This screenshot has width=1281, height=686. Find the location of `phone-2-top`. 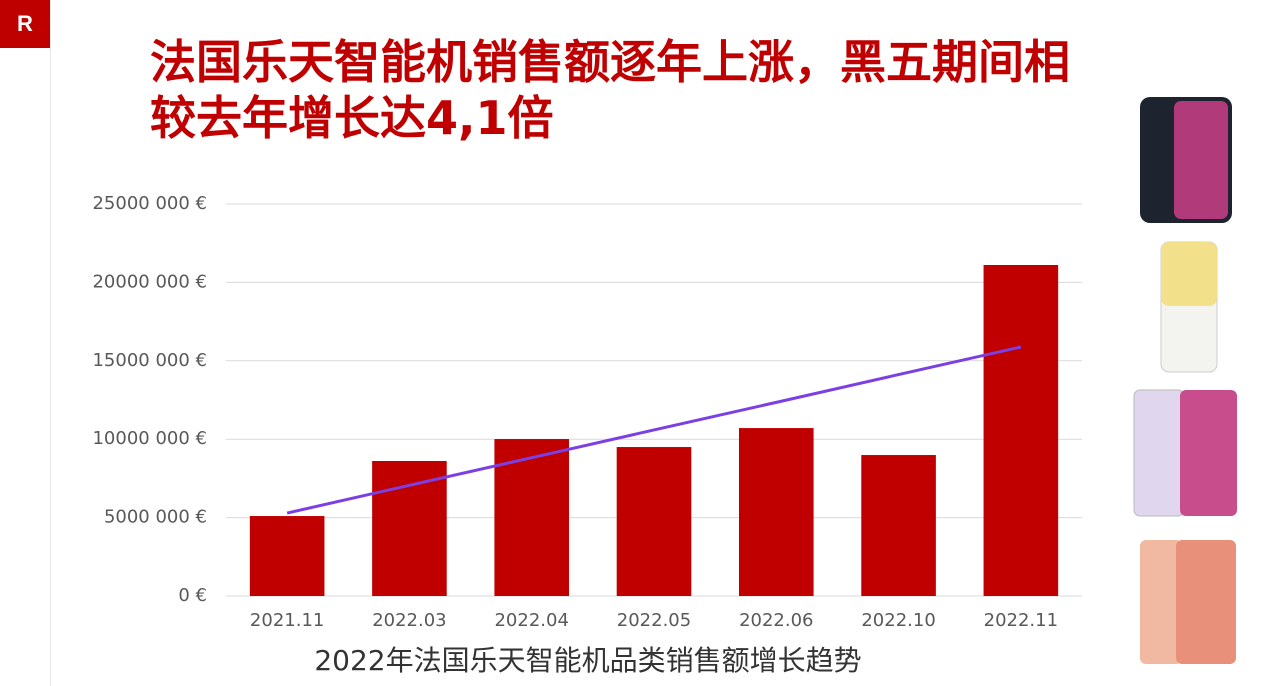

phone-2-top is located at coordinates (1189, 274).